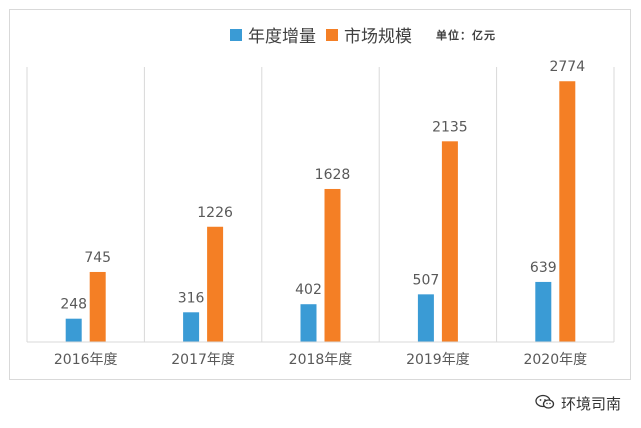  I want to click on x-tick-labels-group: 2016年度 2017年度 2018年度 2019年度 2020年度, so click(320, 360).